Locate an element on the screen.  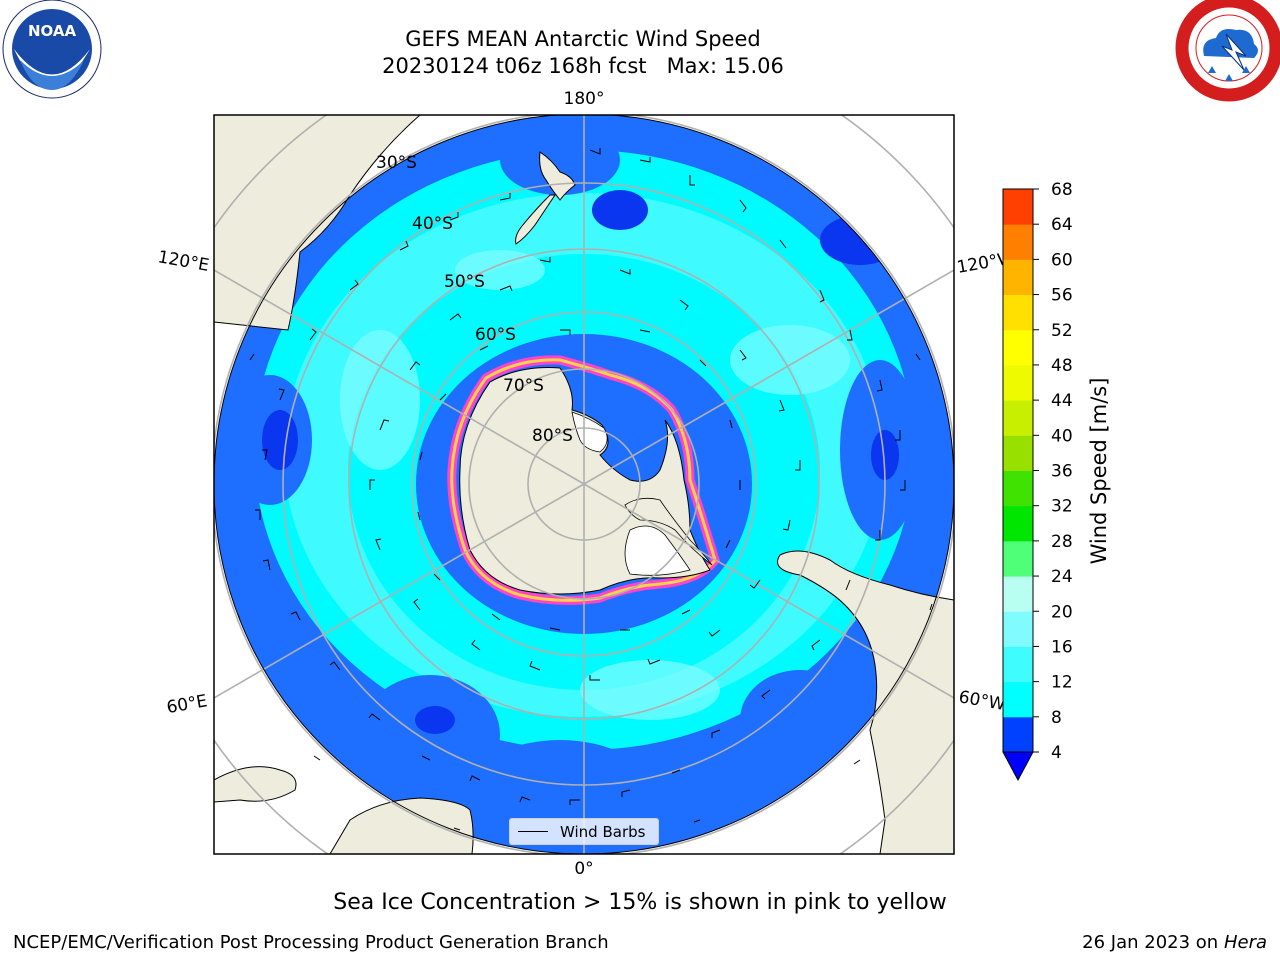
new-zealand-south-island is located at coordinates (535, 219).